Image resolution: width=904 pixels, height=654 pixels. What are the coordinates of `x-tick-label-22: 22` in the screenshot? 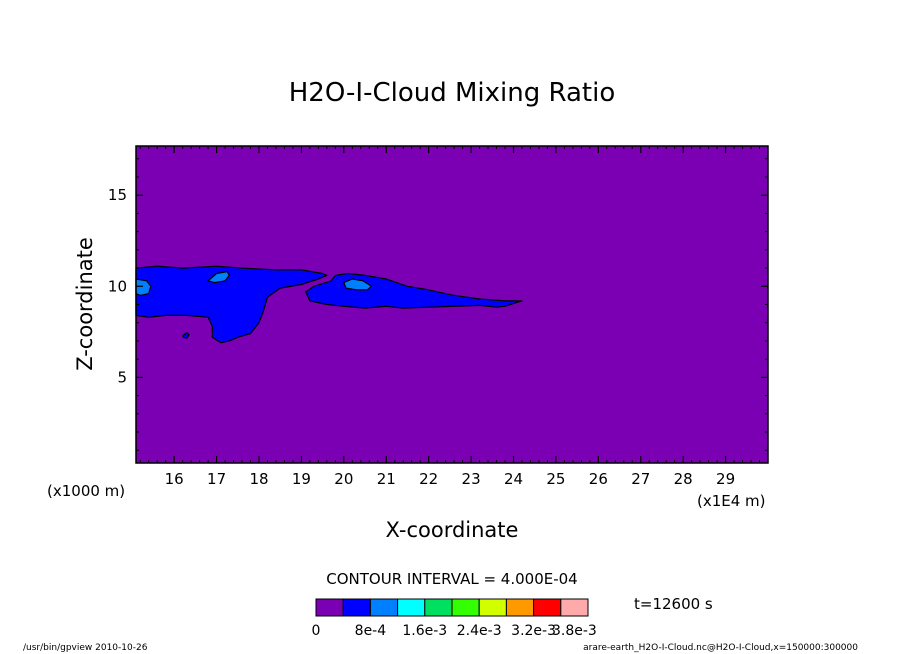 It's located at (428, 479).